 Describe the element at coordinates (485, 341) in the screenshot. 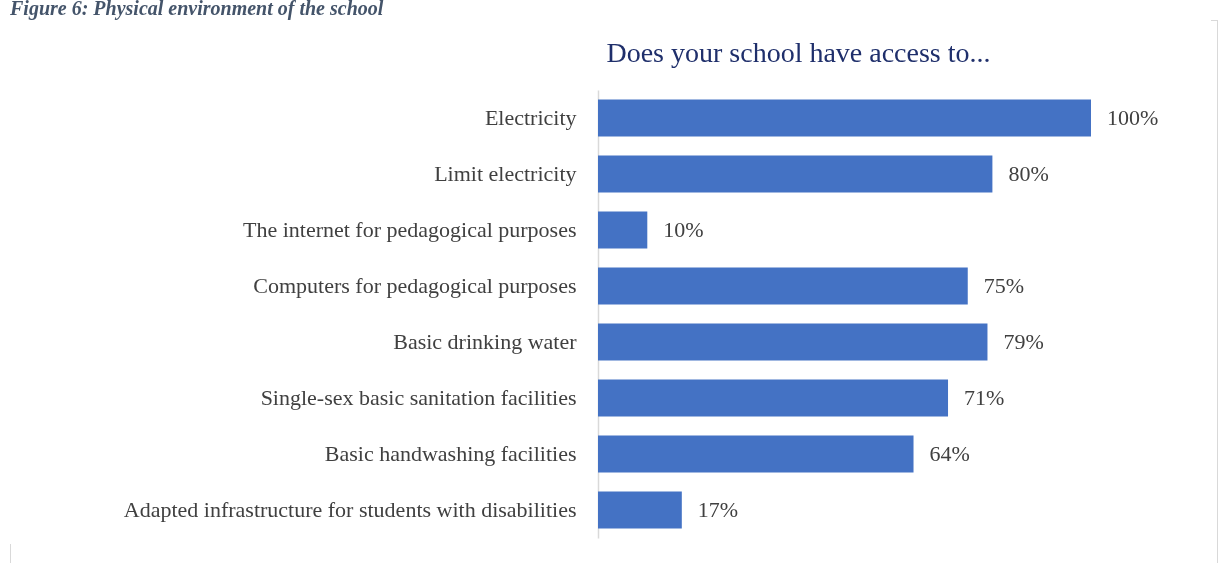

I see `y-tick-label: Basic drinking water` at that location.